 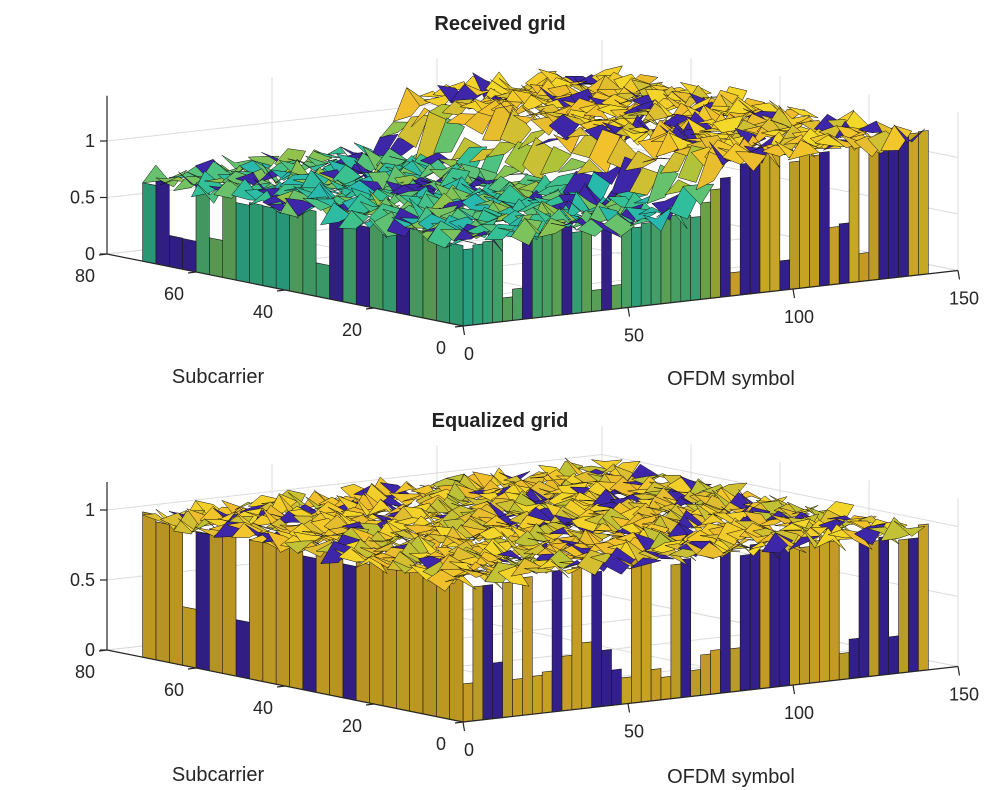 What do you see at coordinates (90, 141) in the screenshot?
I see `z-tick-label: 1` at bounding box center [90, 141].